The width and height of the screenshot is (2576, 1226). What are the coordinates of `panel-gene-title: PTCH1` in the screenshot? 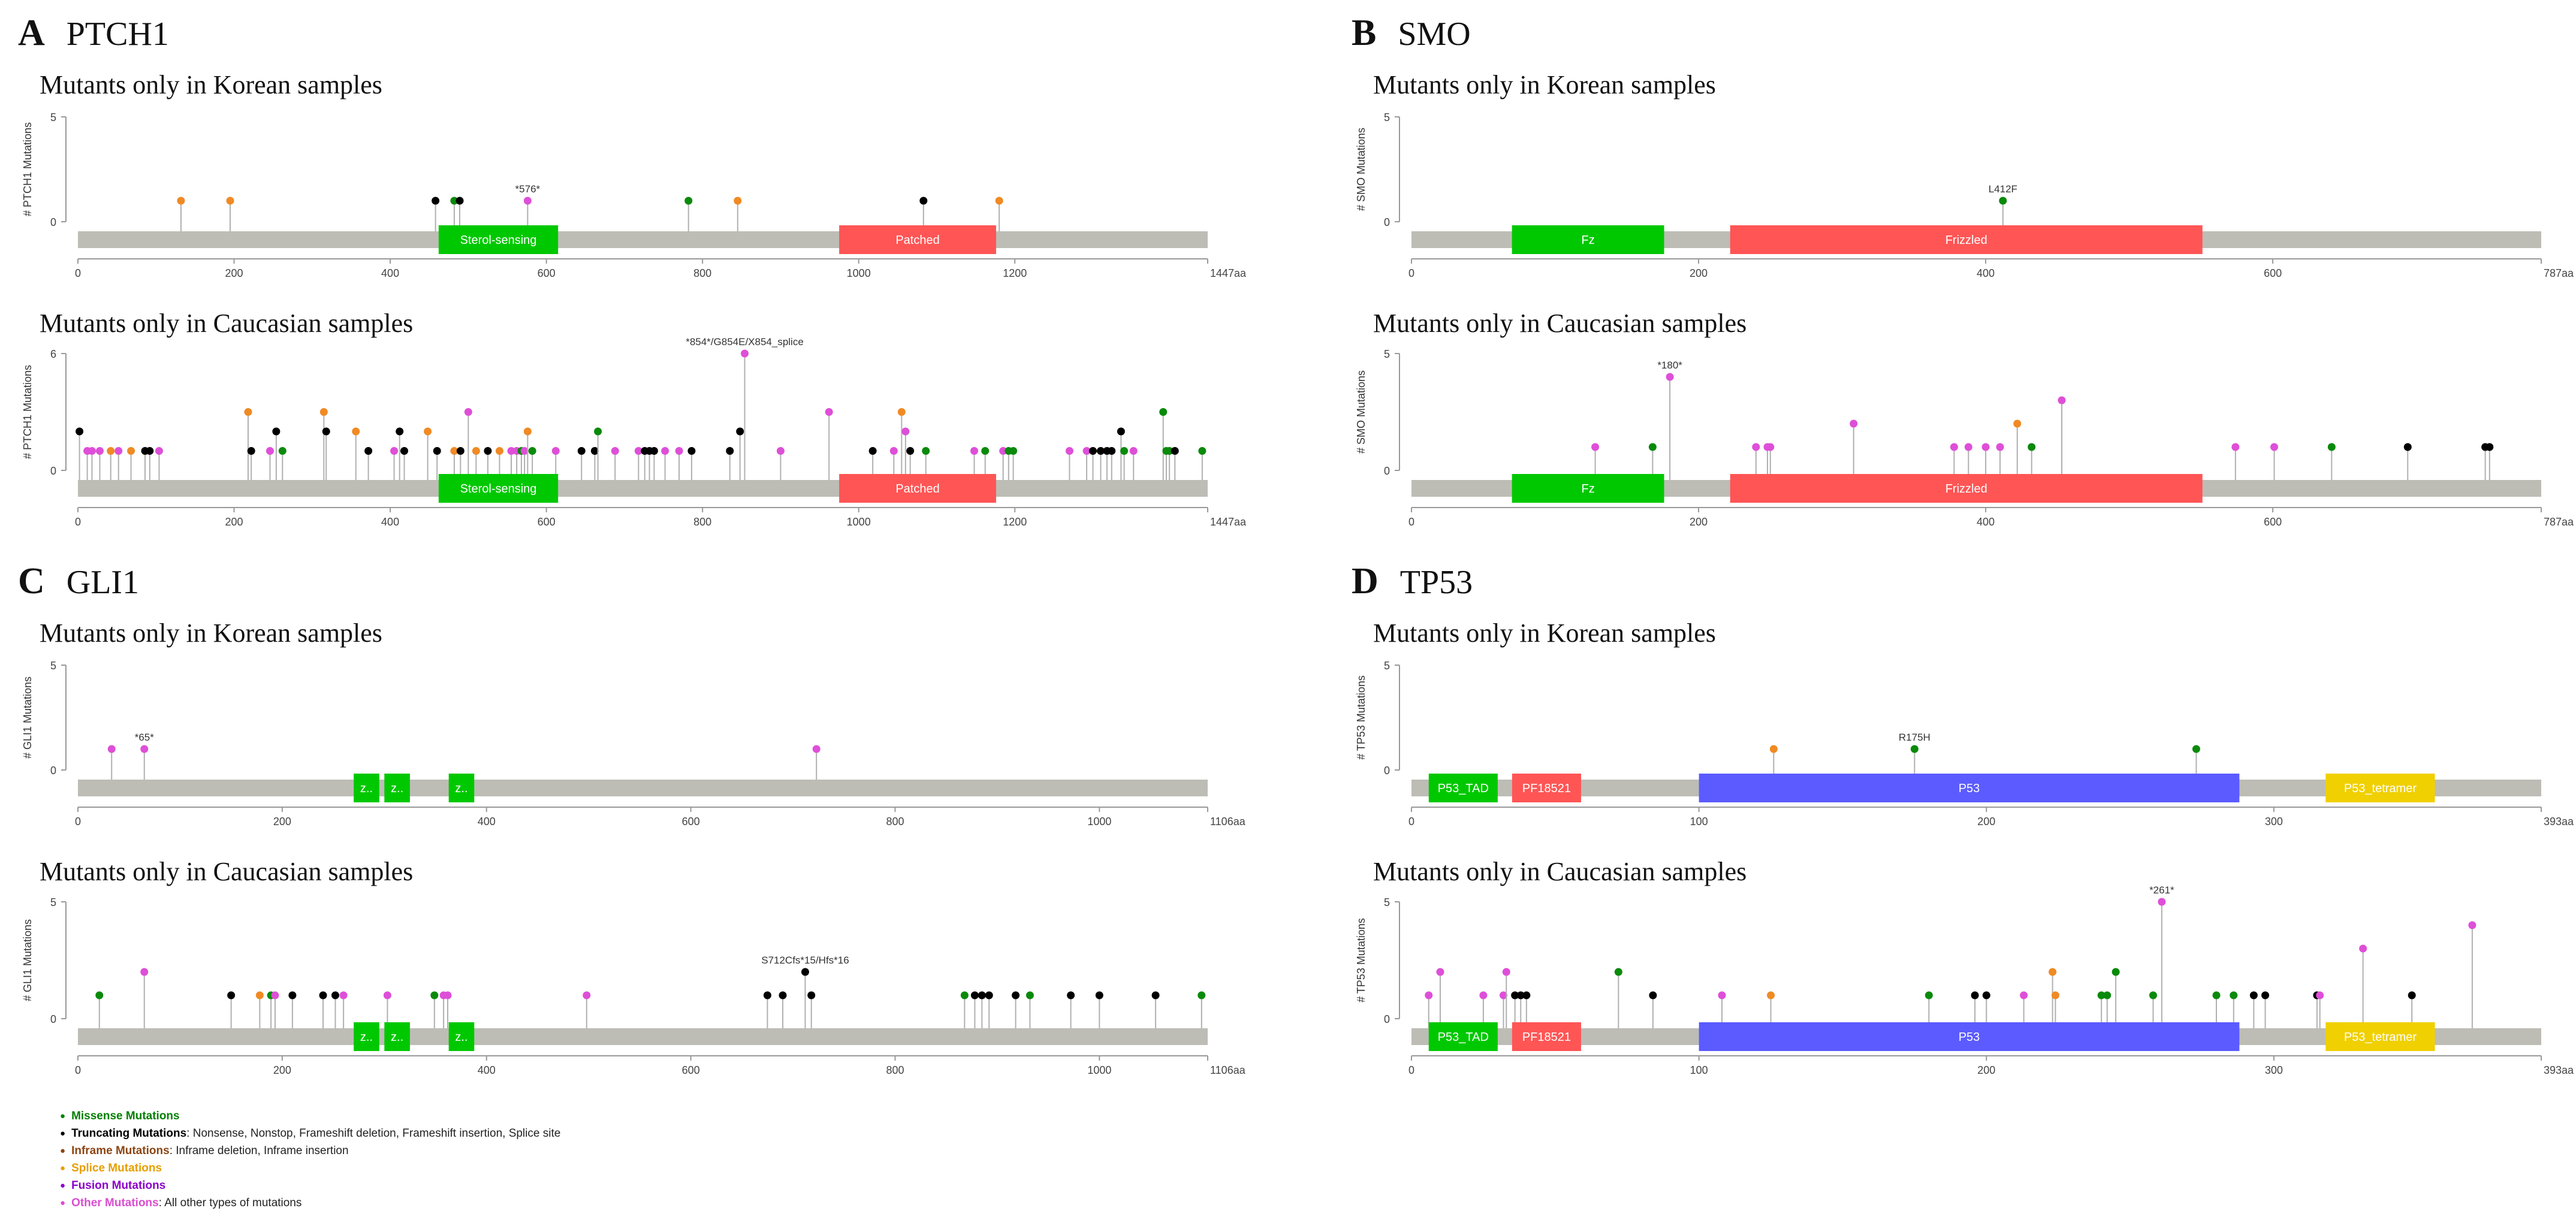 It's located at (117, 34).